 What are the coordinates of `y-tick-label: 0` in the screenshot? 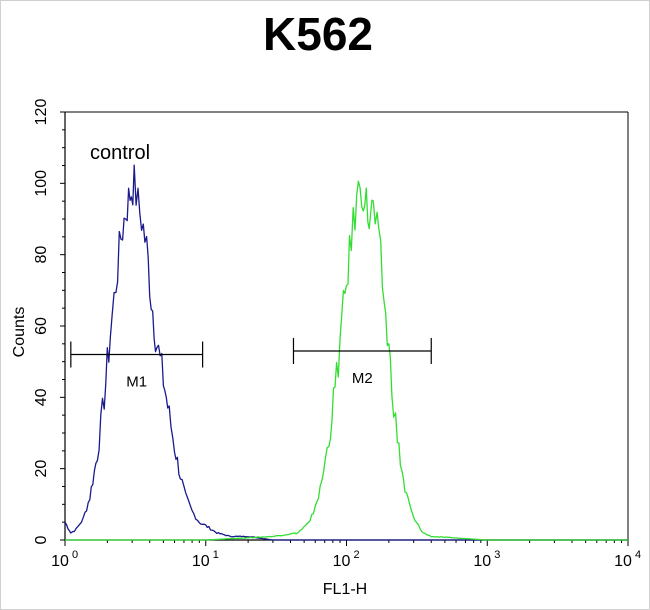 It's located at (41, 539).